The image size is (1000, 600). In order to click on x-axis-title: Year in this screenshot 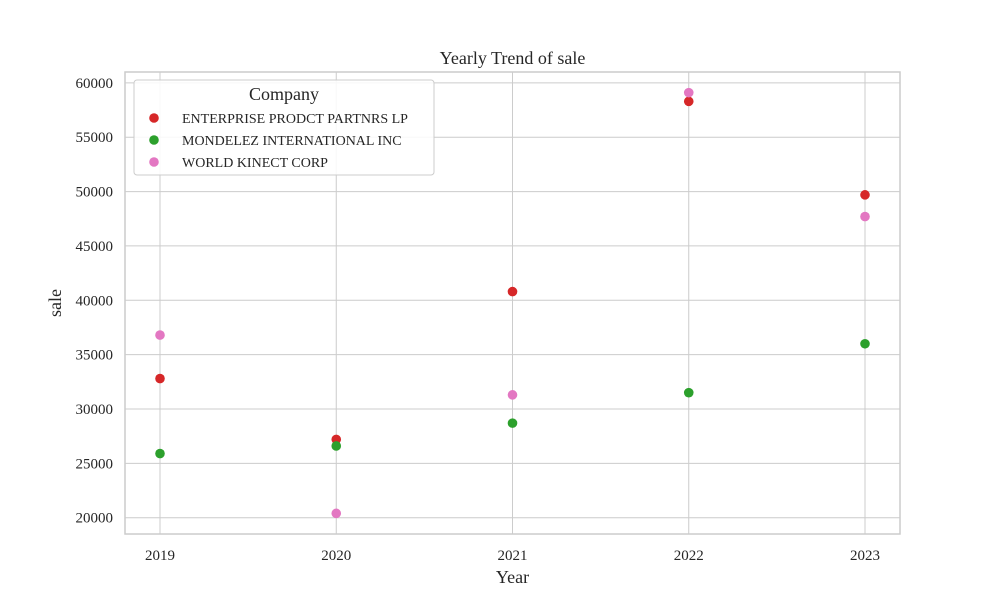, I will do `click(512, 577)`.